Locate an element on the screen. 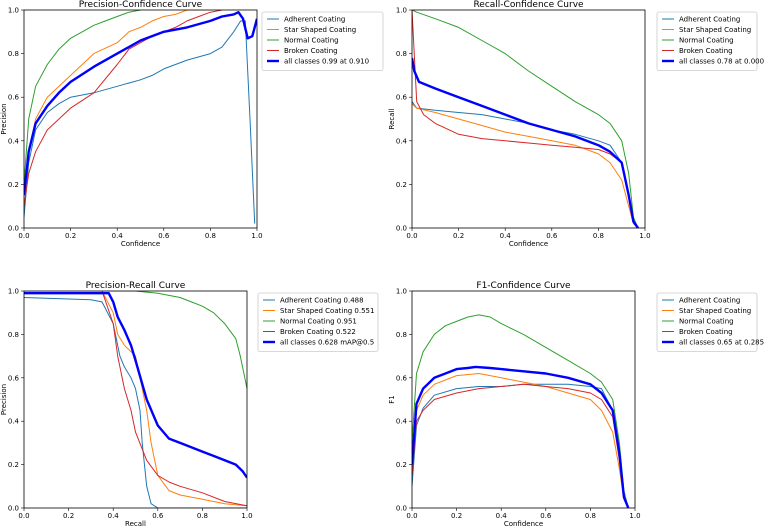 The image size is (764, 527). legend-label: all classes 0.65 at 0.285 is located at coordinates (721, 343).